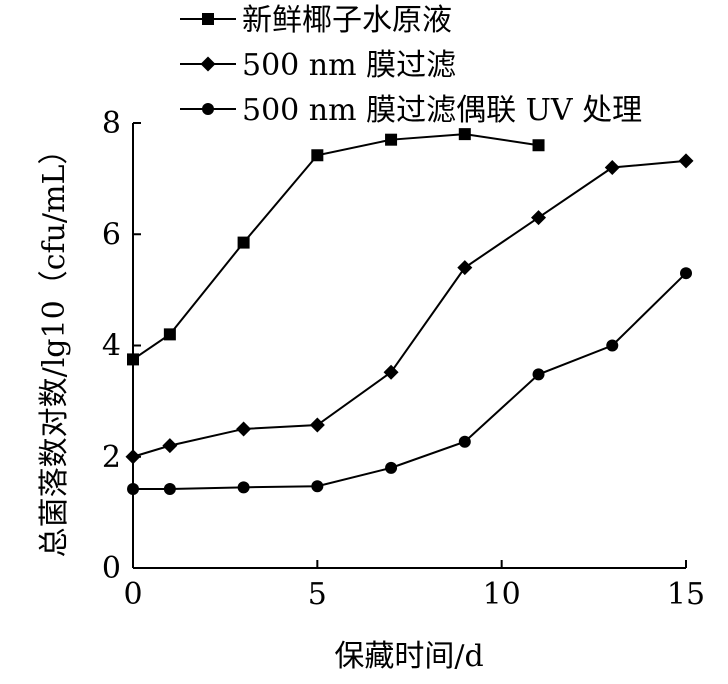  I want to click on x-tick-label: 15, so click(686, 594).